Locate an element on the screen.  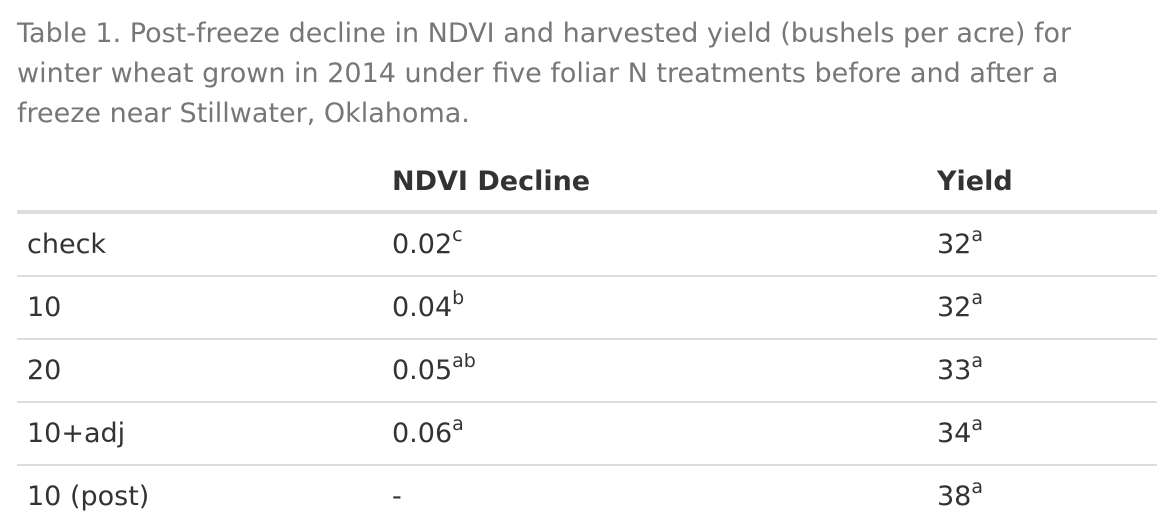
ndvi-cell: 0.02c is located at coordinates (654, 244).